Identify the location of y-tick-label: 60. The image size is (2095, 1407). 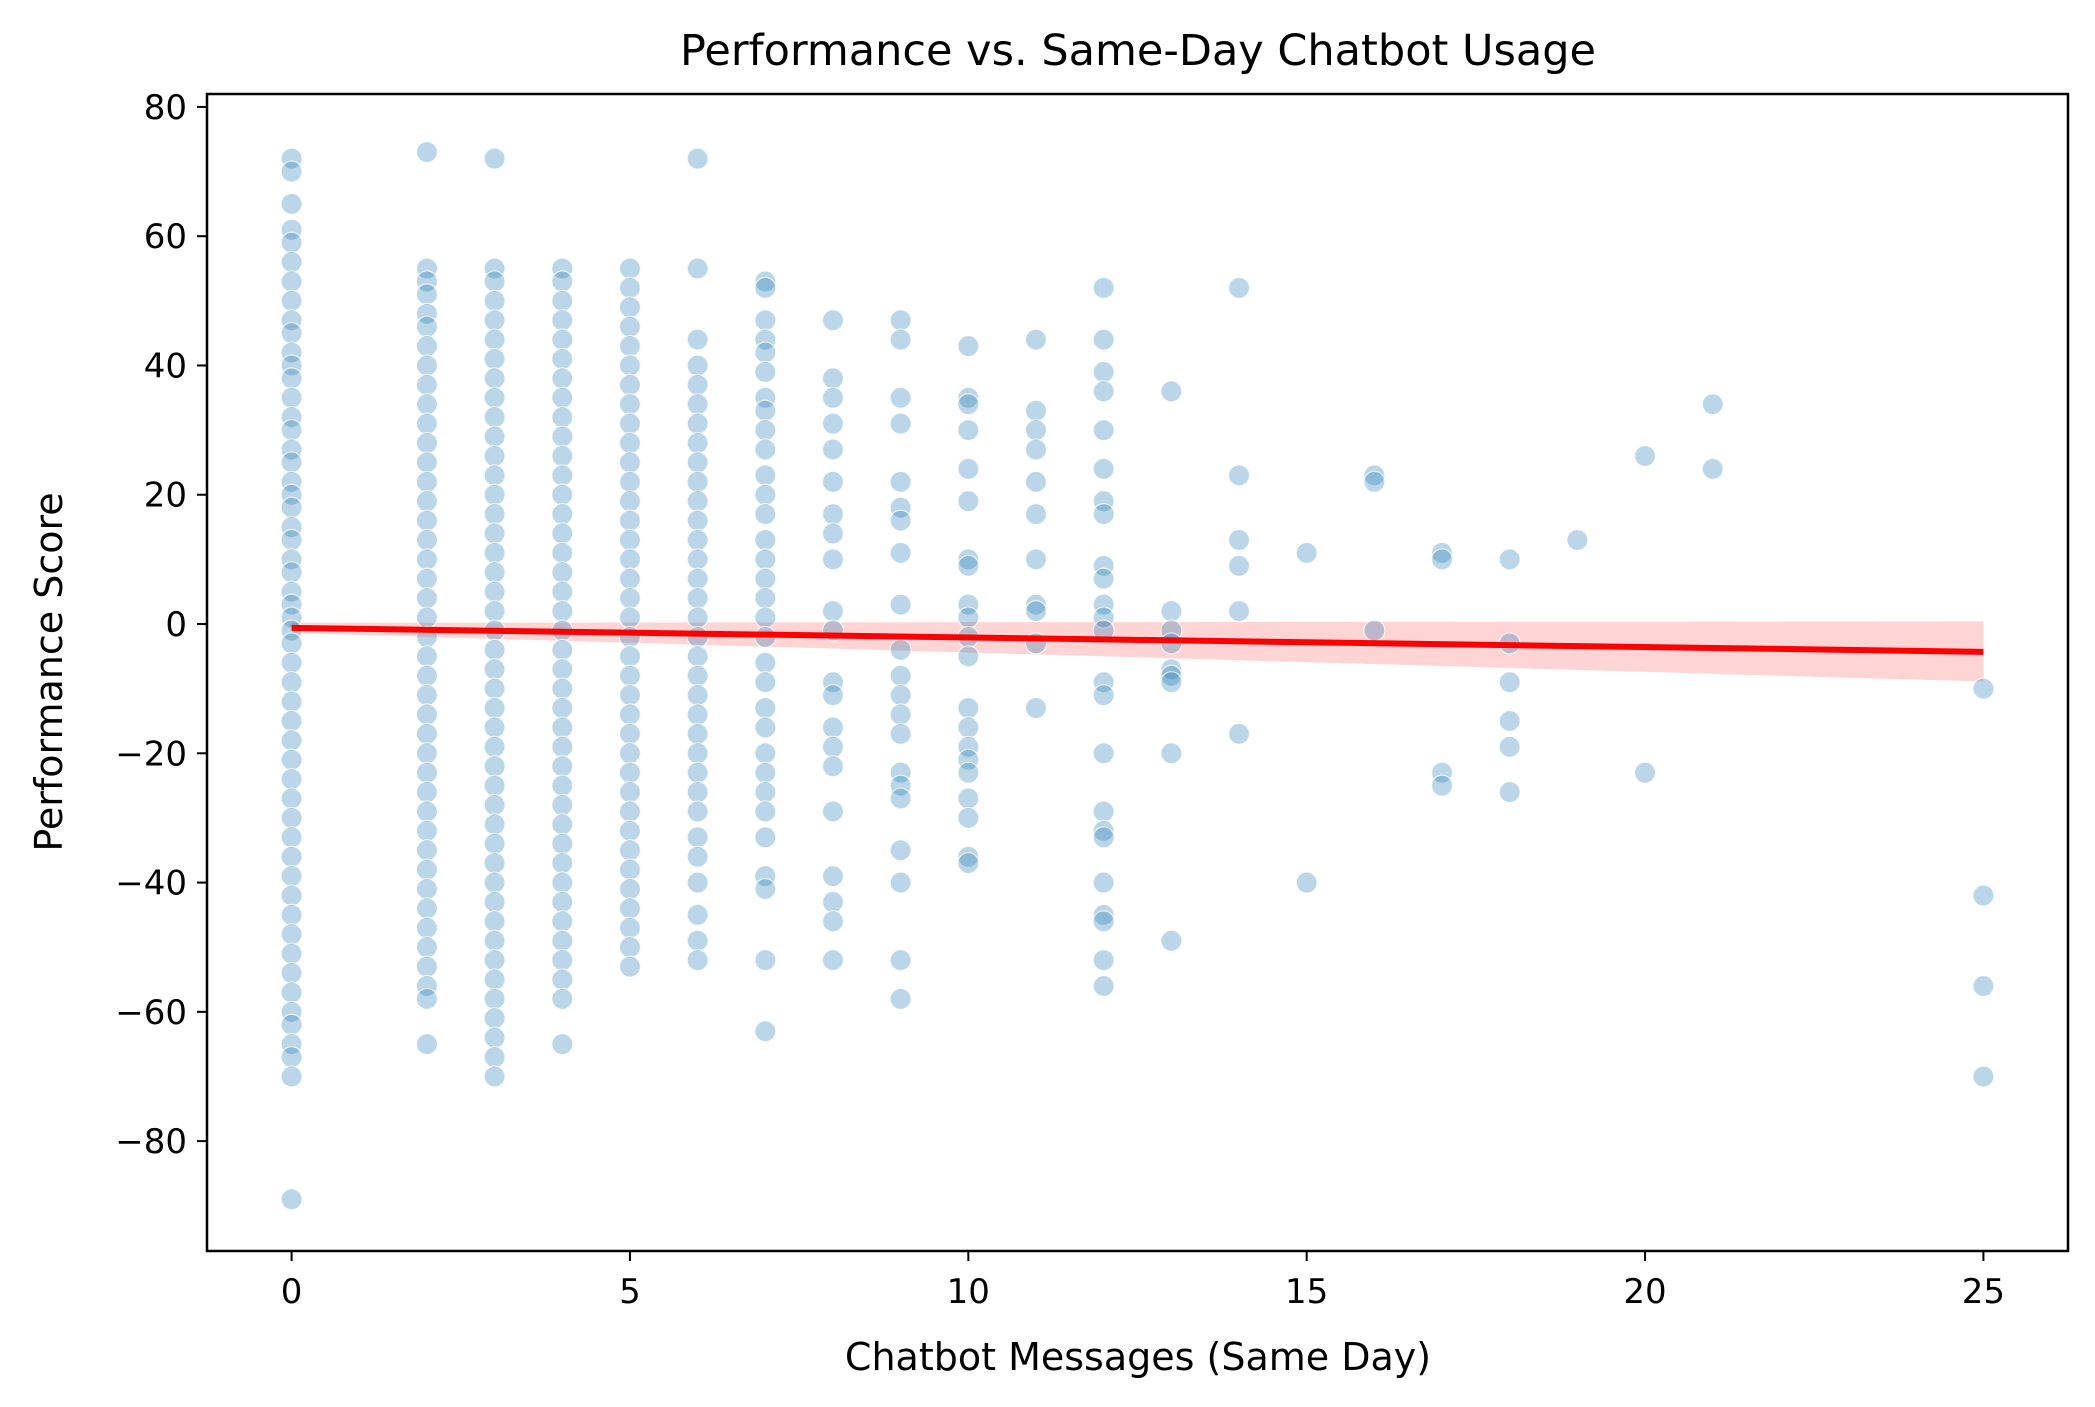
(165, 237).